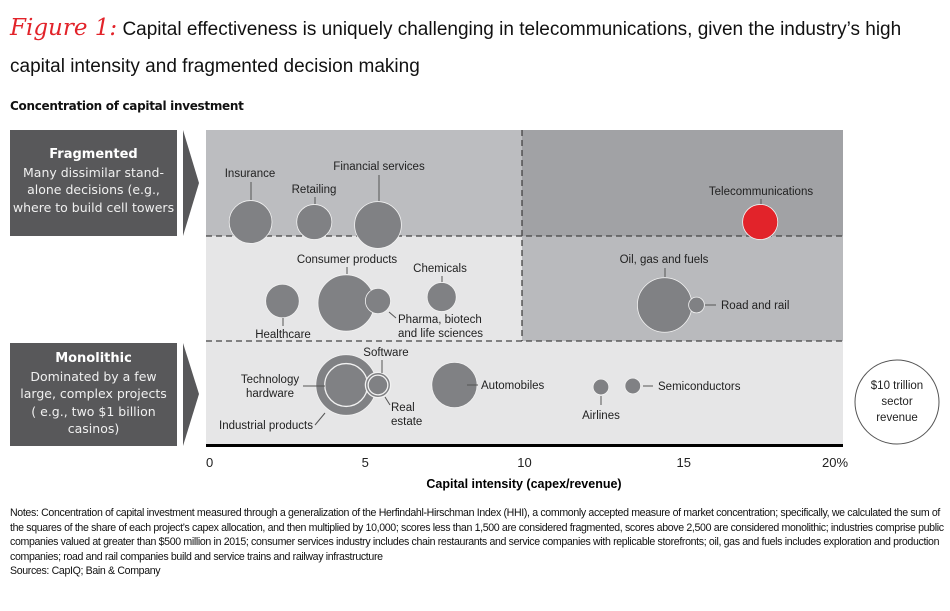 The height and width of the screenshot is (611, 950). What do you see at coordinates (633, 386) in the screenshot?
I see `bubble-semiconductors-mark` at bounding box center [633, 386].